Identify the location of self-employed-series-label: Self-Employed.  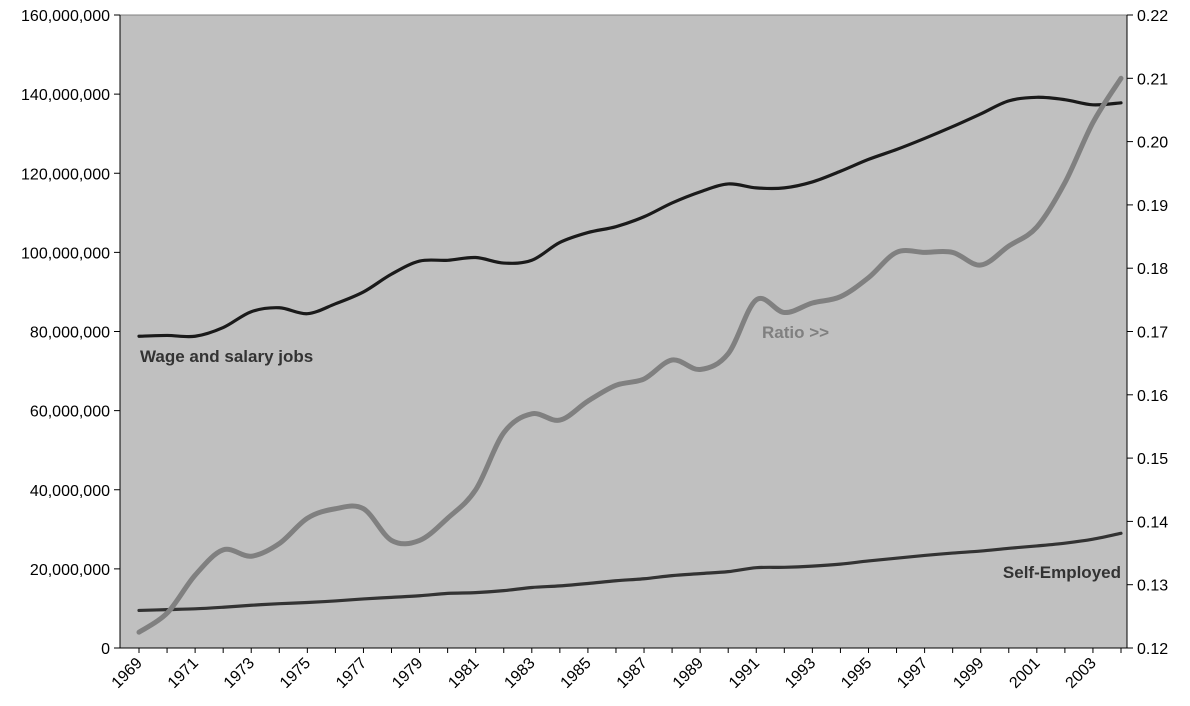
(1062, 572).